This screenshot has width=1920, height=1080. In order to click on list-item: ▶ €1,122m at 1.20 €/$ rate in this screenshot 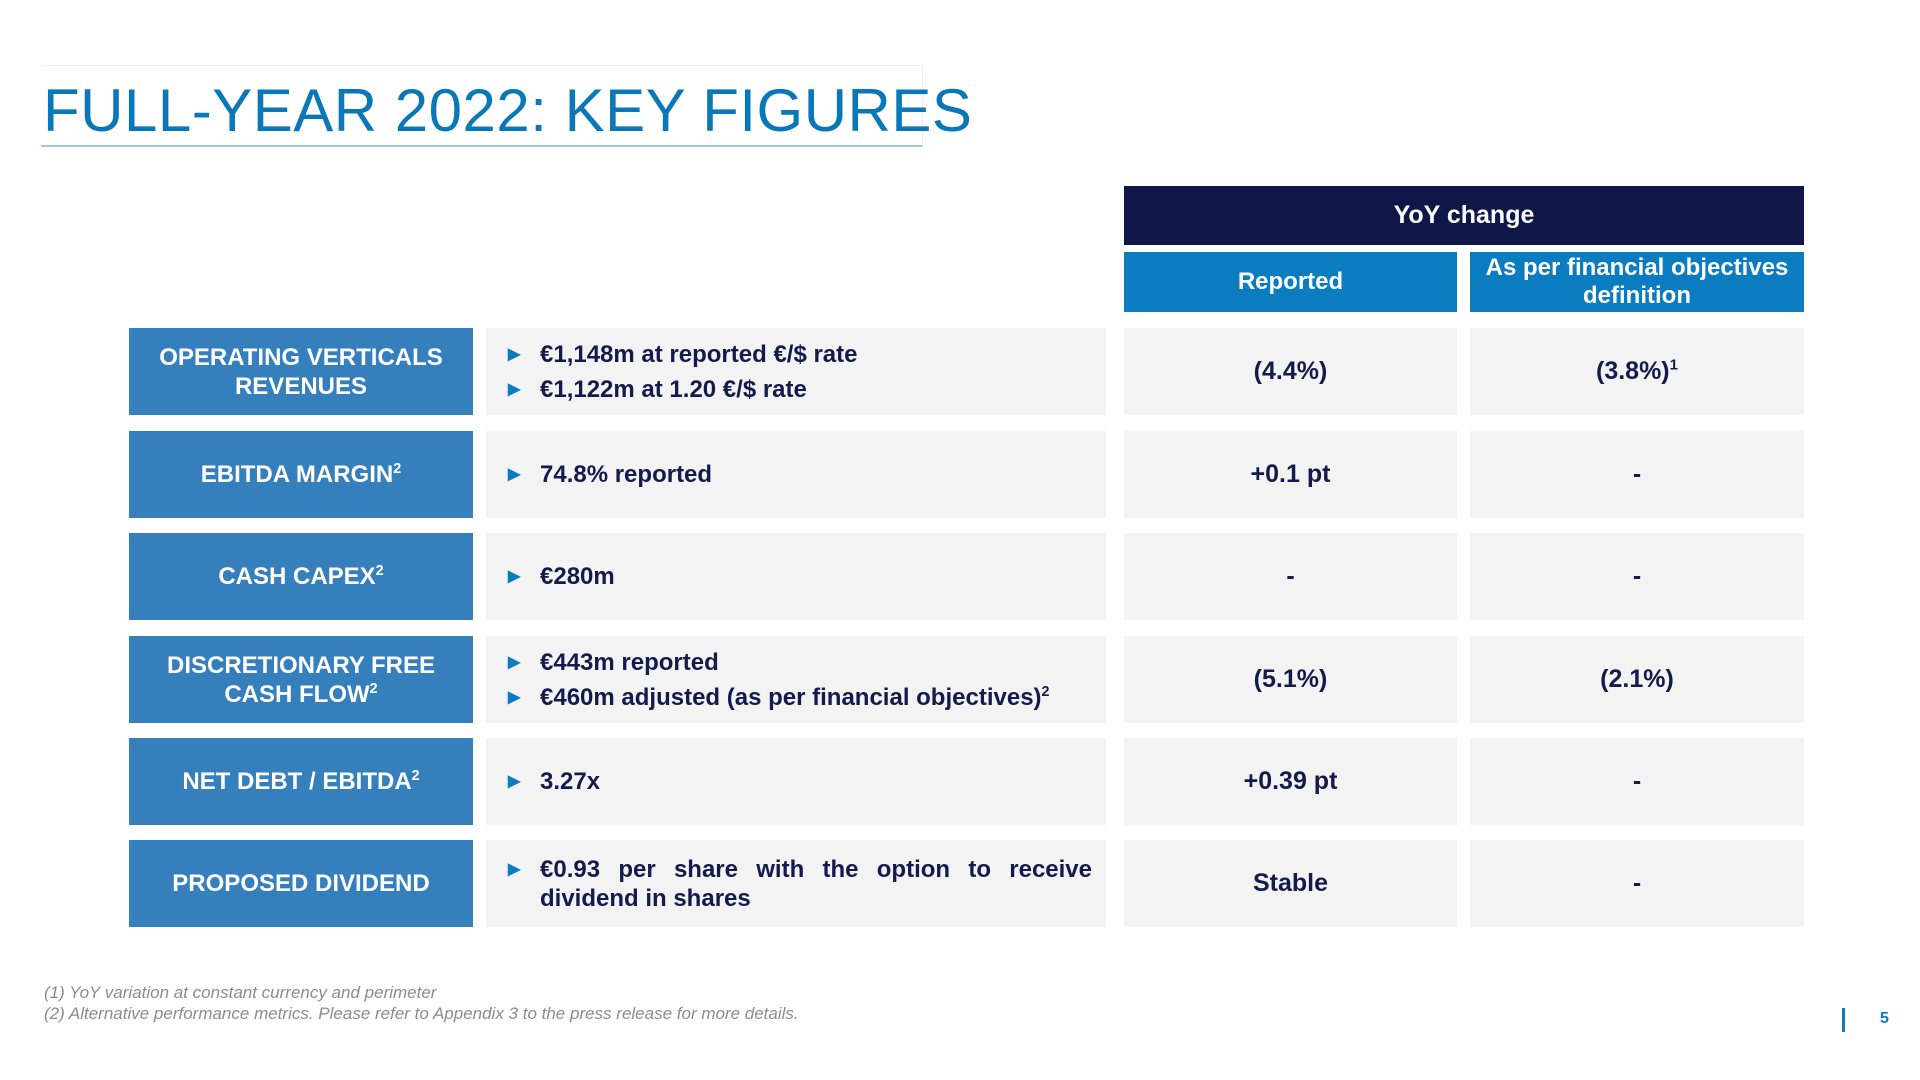, I will do `click(796, 389)`.